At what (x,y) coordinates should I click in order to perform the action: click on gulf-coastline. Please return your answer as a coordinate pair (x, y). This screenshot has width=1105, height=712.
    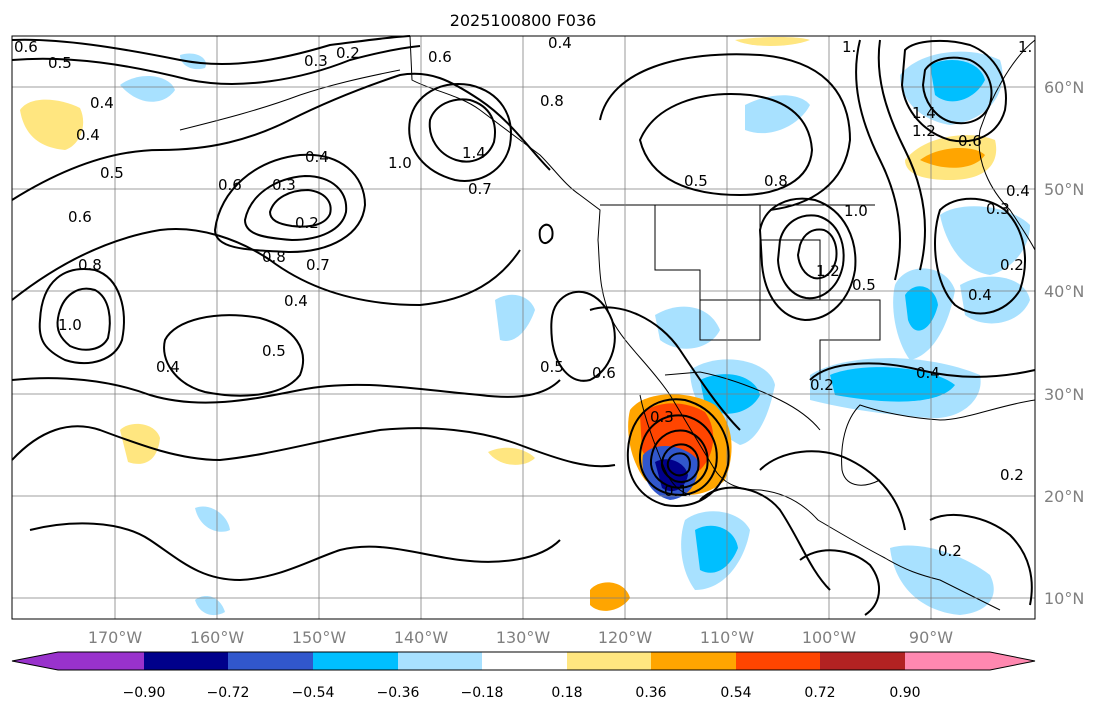
    Looking at the image, I should click on (938, 442).